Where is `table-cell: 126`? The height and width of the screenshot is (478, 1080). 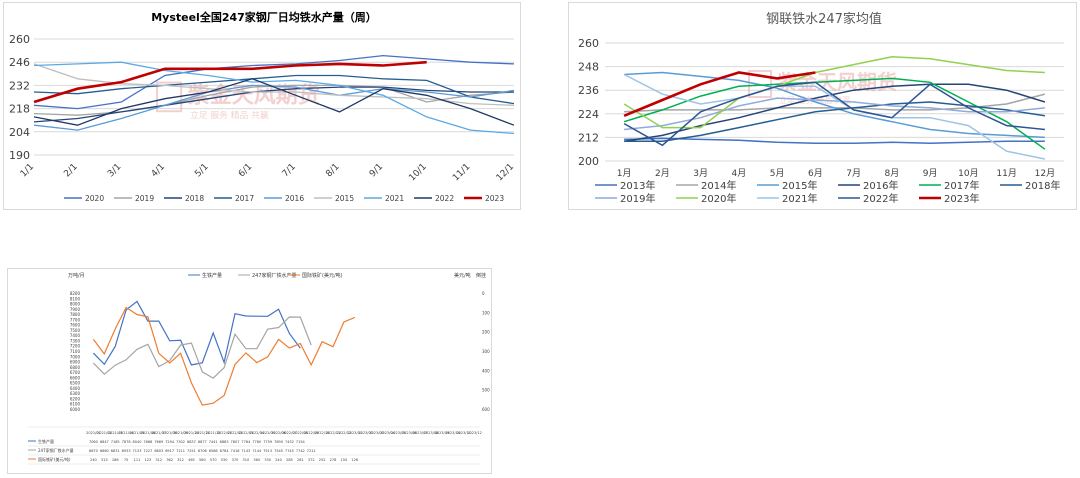 table-cell: 126 is located at coordinates (354, 460).